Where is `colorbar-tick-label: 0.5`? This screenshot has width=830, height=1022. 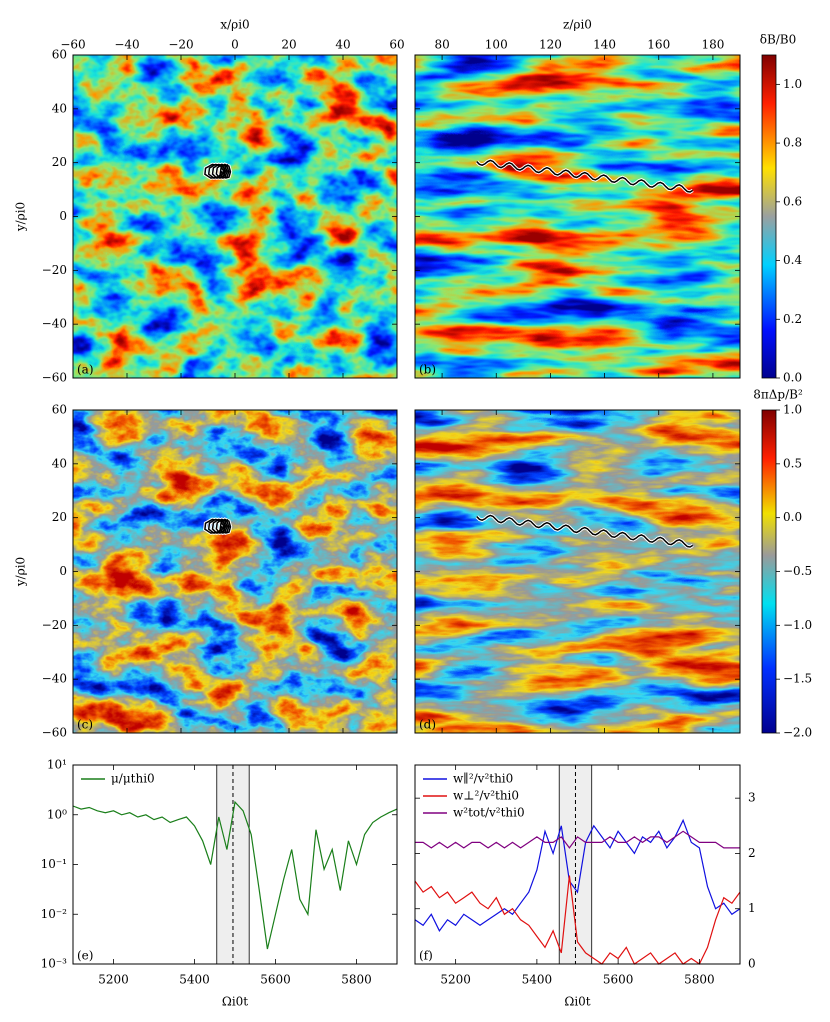 colorbar-tick-label: 0.5 is located at coordinates (792, 463).